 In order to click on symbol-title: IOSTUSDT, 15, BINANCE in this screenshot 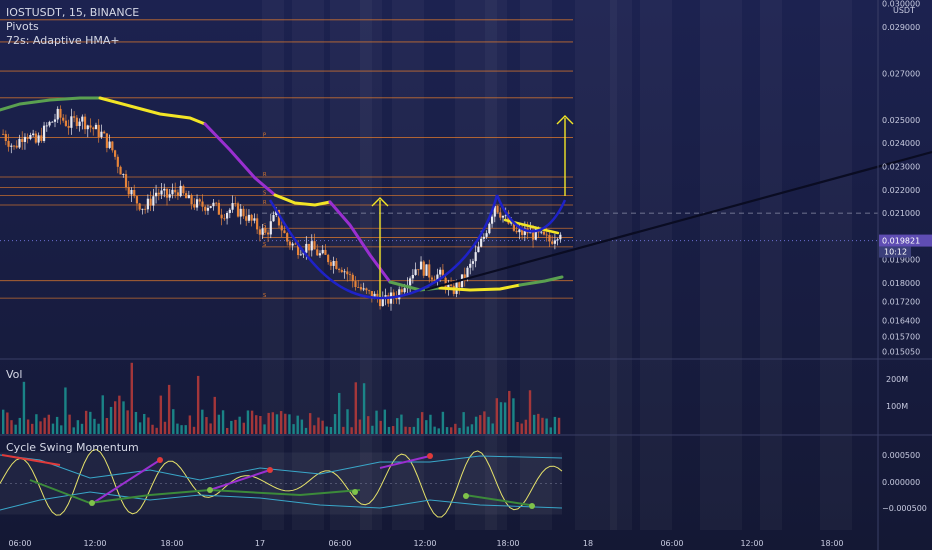, I will do `click(73, 12)`.